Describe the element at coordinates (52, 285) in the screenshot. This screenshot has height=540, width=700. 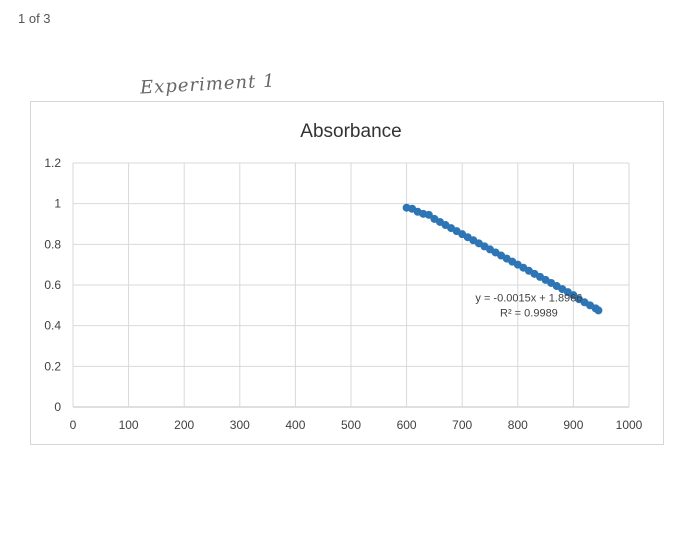
I see `y-tick-label: 0.6` at that location.